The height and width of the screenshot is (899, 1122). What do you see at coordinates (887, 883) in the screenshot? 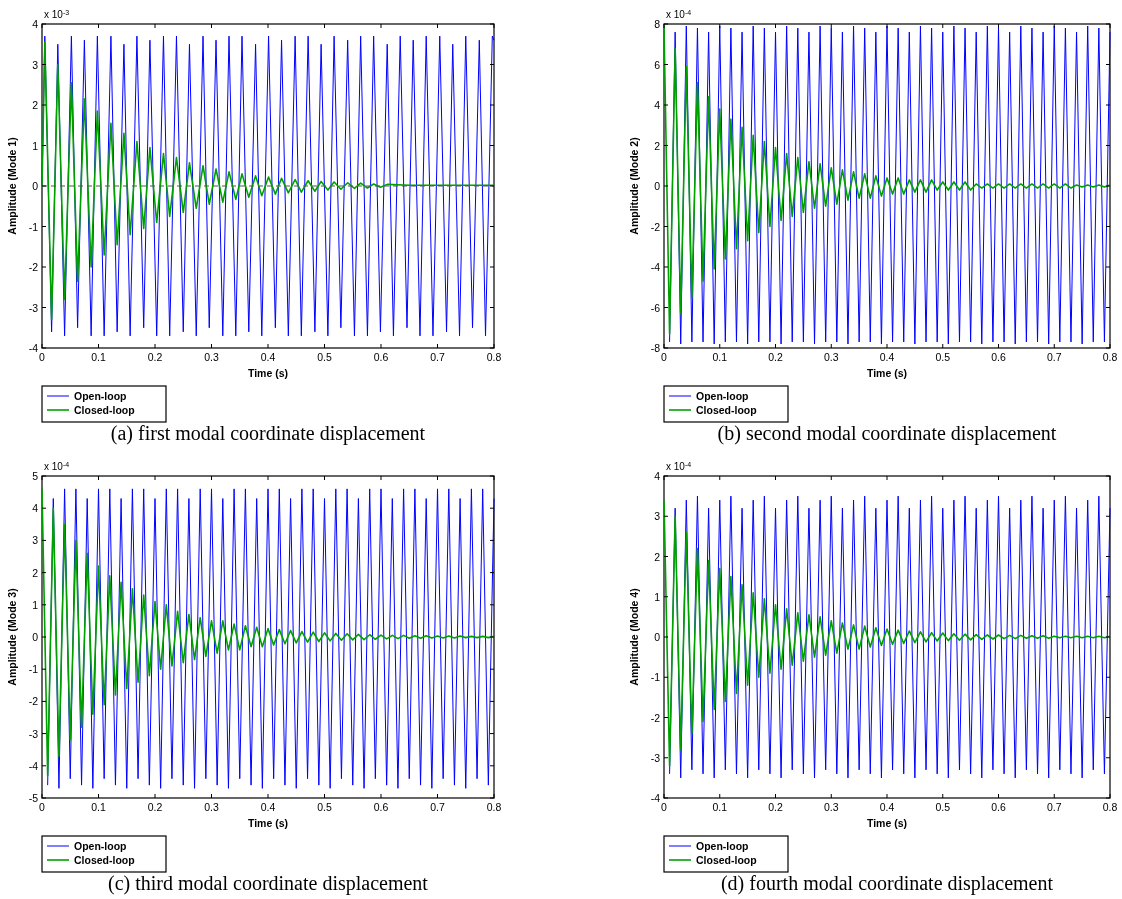
I see `text: (d) fourth modal coordinate displacement` at bounding box center [887, 883].